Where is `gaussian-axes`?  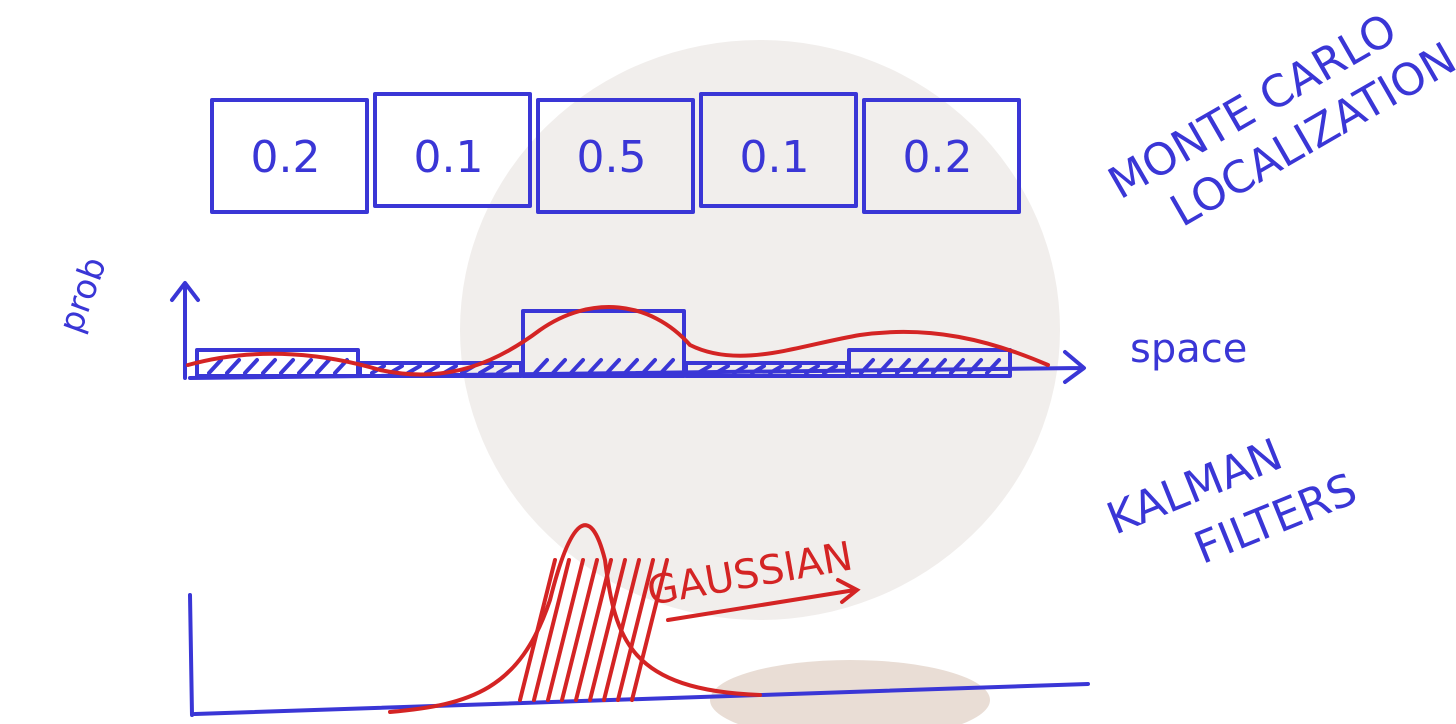
gaussian-axes is located at coordinates (639, 655).